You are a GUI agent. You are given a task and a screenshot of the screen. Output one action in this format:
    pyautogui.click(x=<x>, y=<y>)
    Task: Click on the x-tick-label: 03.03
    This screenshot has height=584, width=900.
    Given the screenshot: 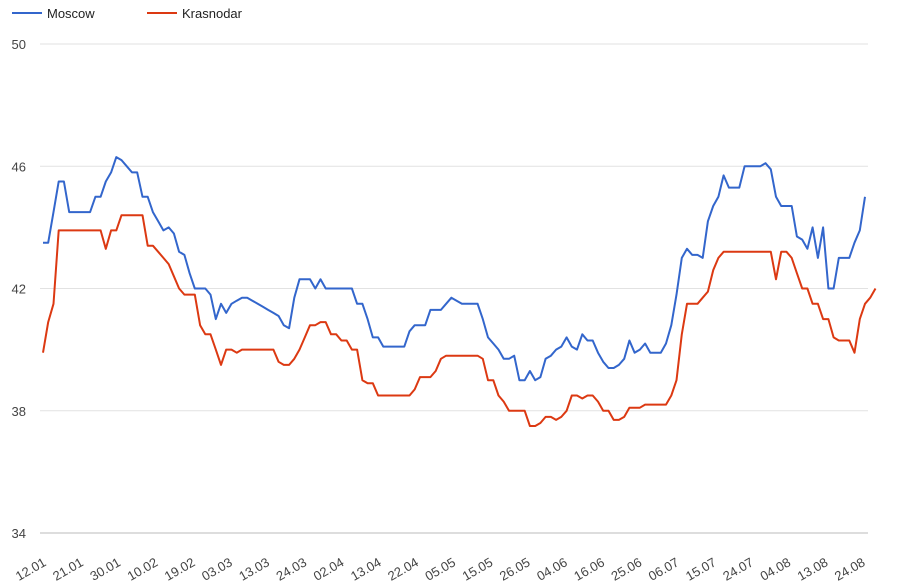 What is the action you would take?
    pyautogui.click(x=217, y=568)
    